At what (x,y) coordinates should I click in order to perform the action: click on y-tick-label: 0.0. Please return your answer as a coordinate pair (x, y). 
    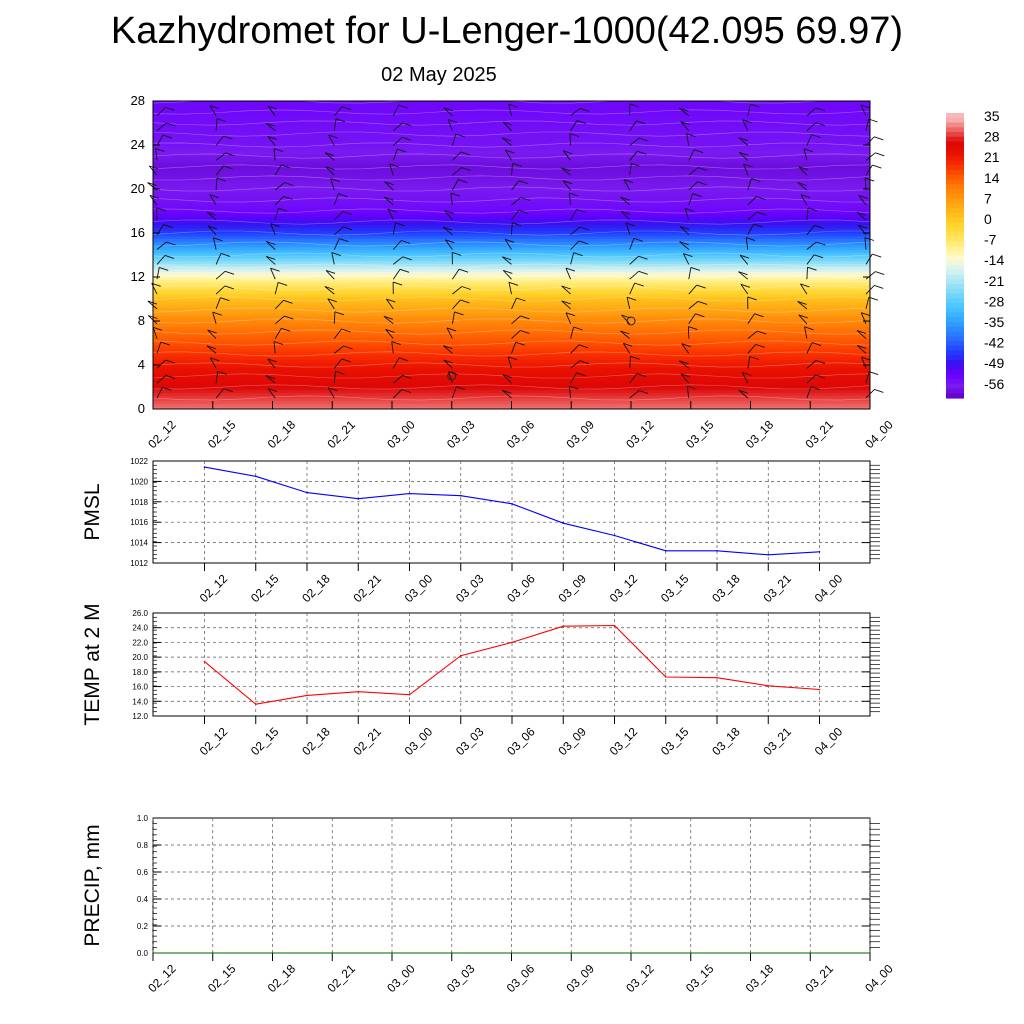
    Looking at the image, I should click on (143, 953).